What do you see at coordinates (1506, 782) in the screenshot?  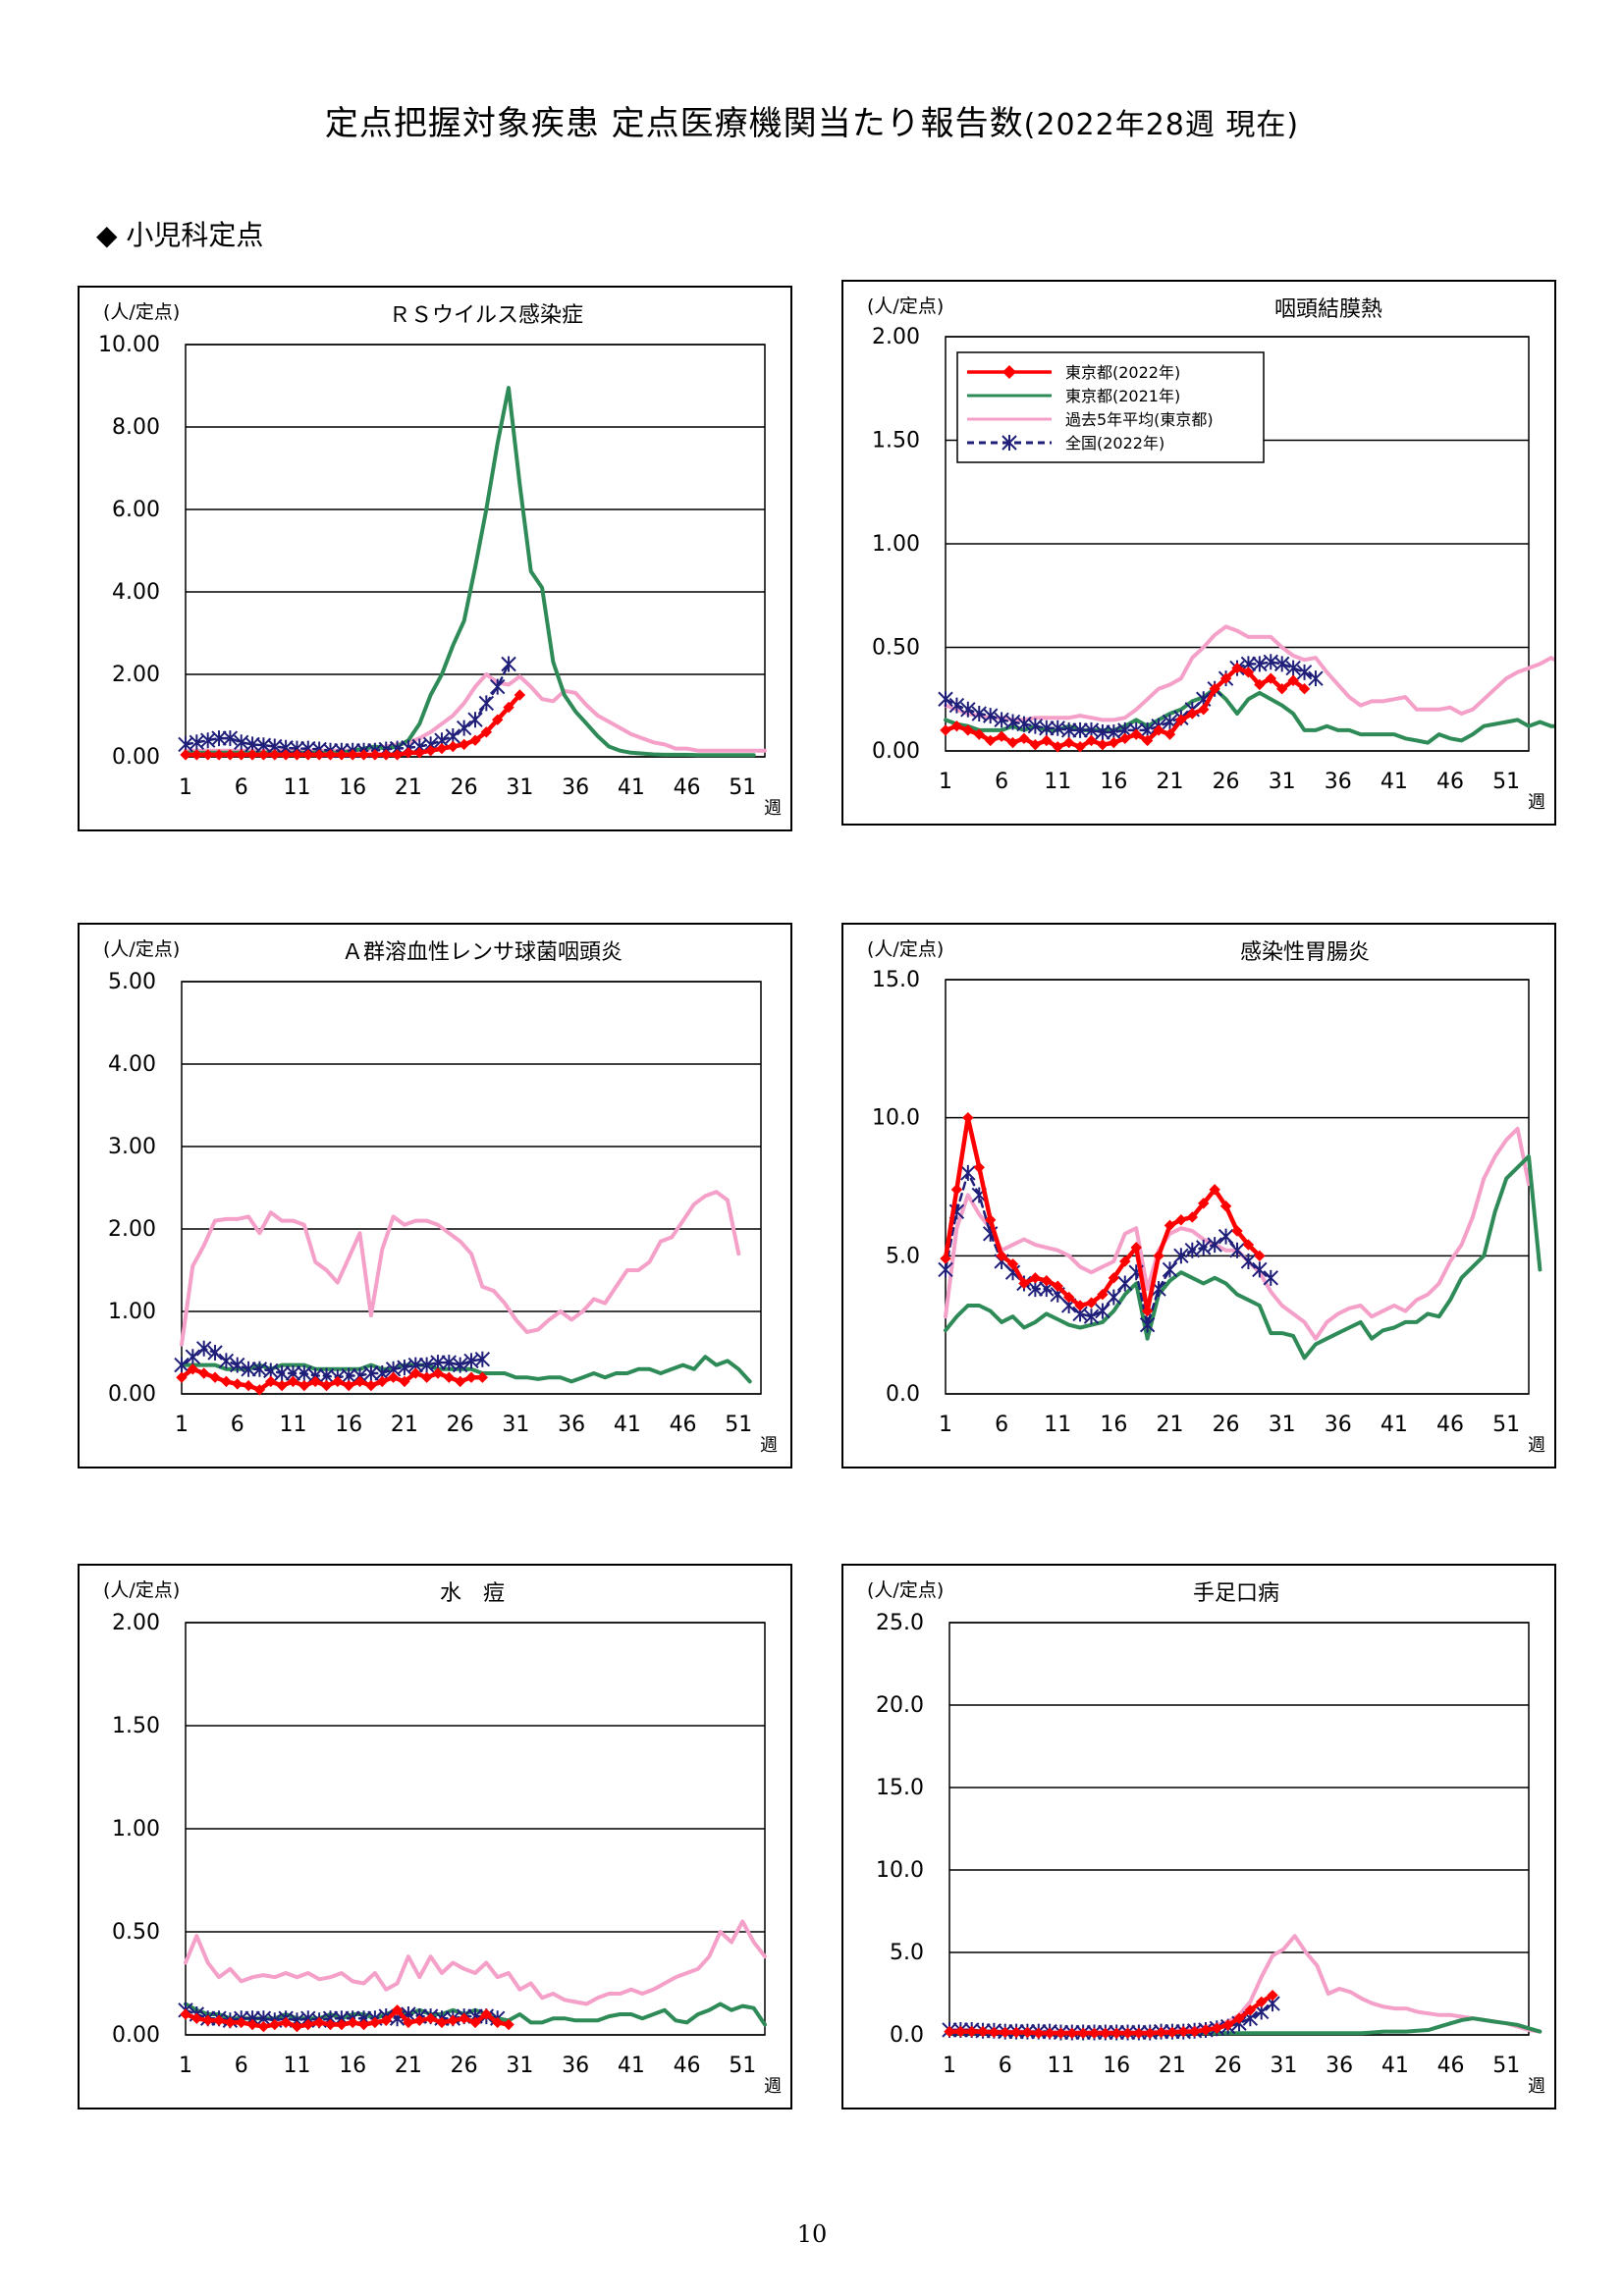 I see `x-tick-label: 51` at bounding box center [1506, 782].